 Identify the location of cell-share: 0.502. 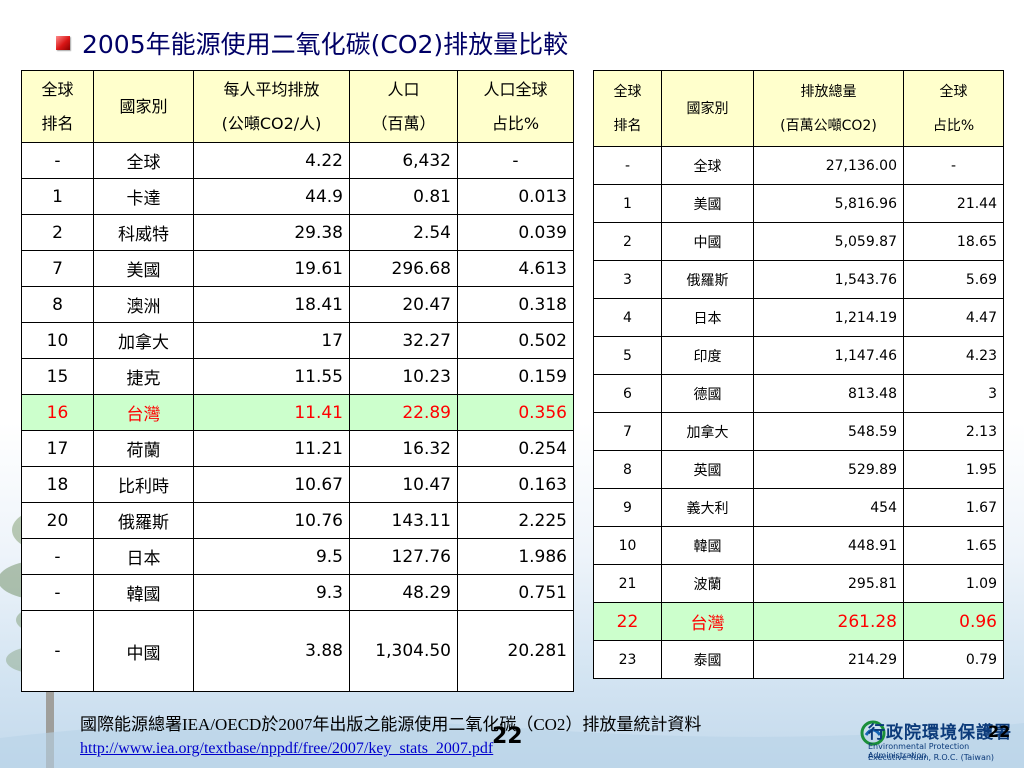
(515, 340).